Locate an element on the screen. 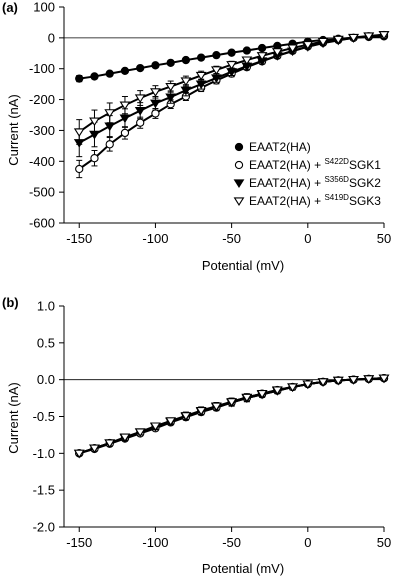  panel-a-label: (a) is located at coordinates (10, 7).